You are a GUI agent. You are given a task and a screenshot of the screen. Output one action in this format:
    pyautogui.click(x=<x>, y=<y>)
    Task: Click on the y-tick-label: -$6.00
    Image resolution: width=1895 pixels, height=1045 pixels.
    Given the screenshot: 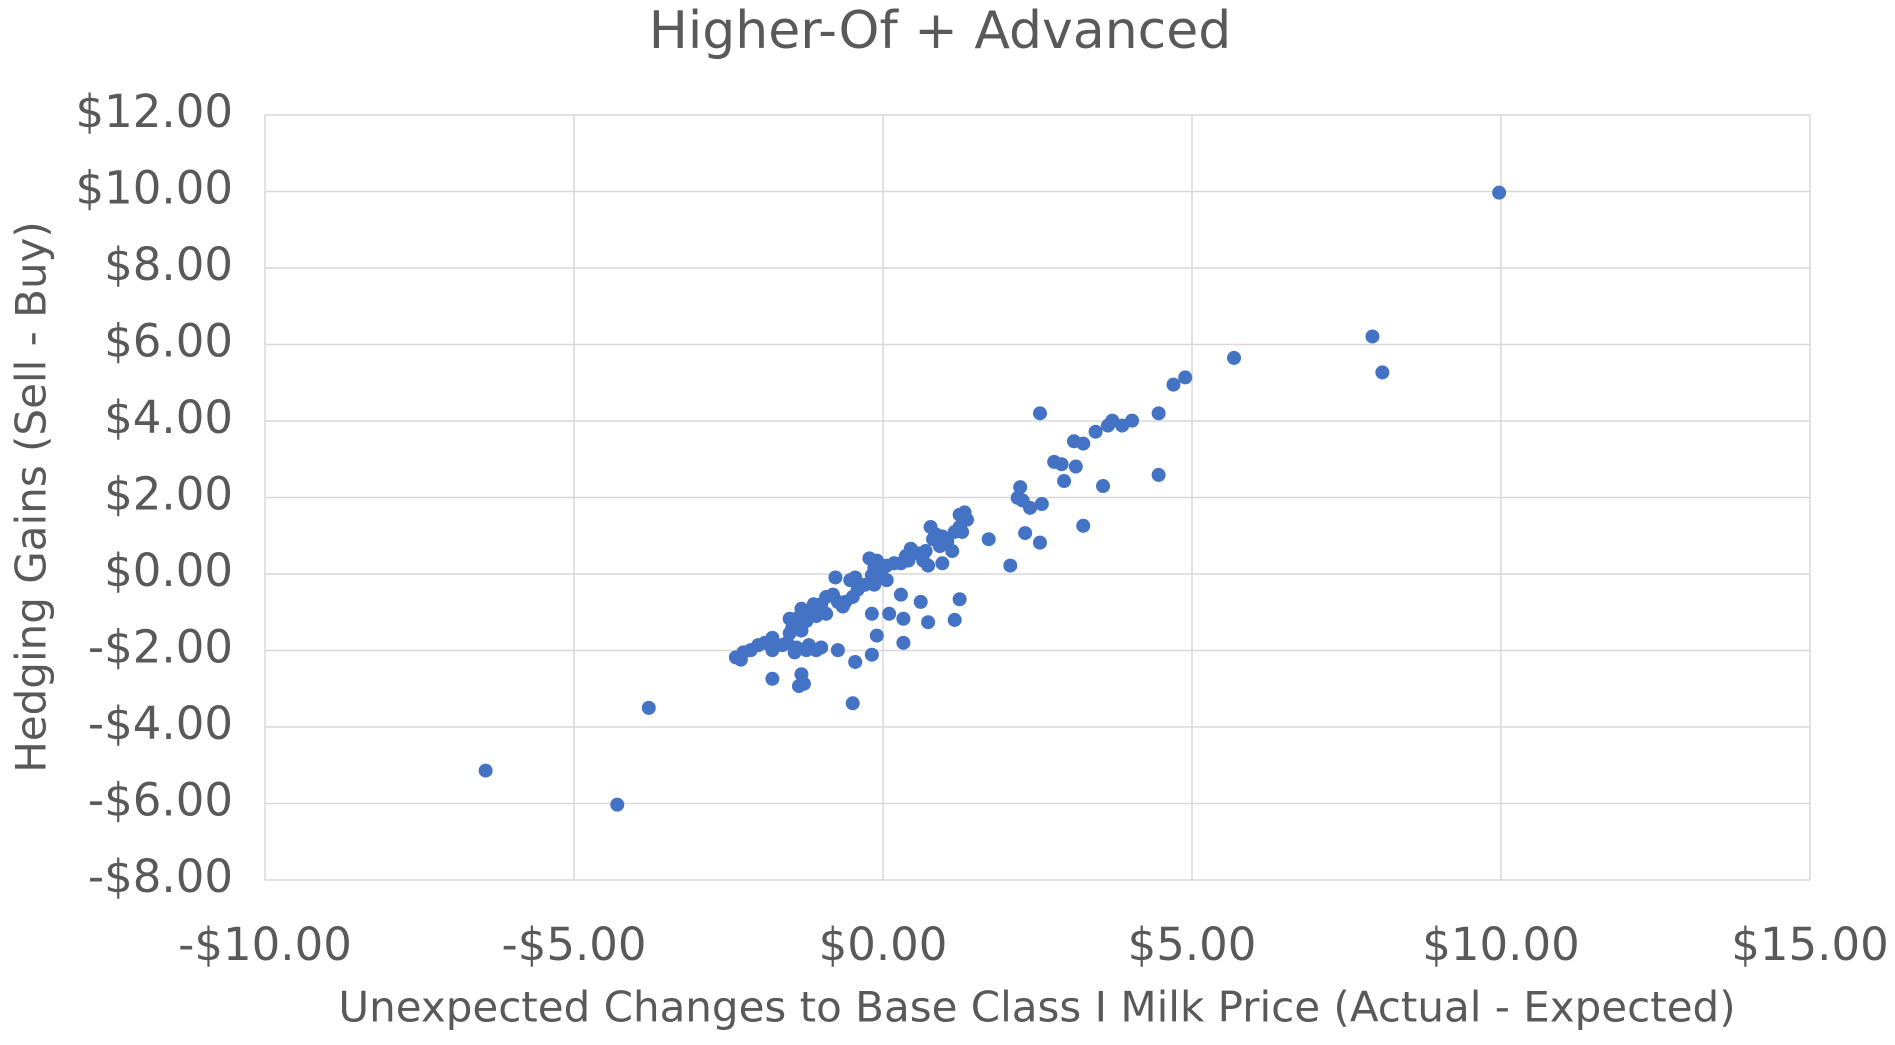 What is the action you would take?
    pyautogui.click(x=160, y=800)
    